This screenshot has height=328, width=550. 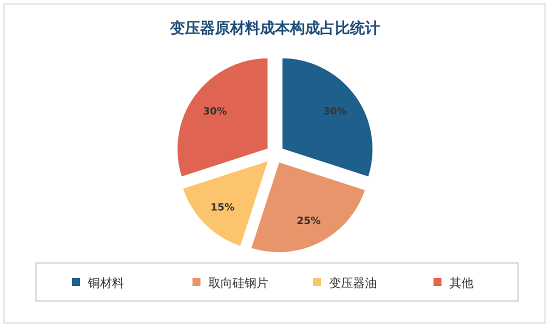 I want to click on title: 变压器原材料成本构成占比统计, so click(x=275, y=28).